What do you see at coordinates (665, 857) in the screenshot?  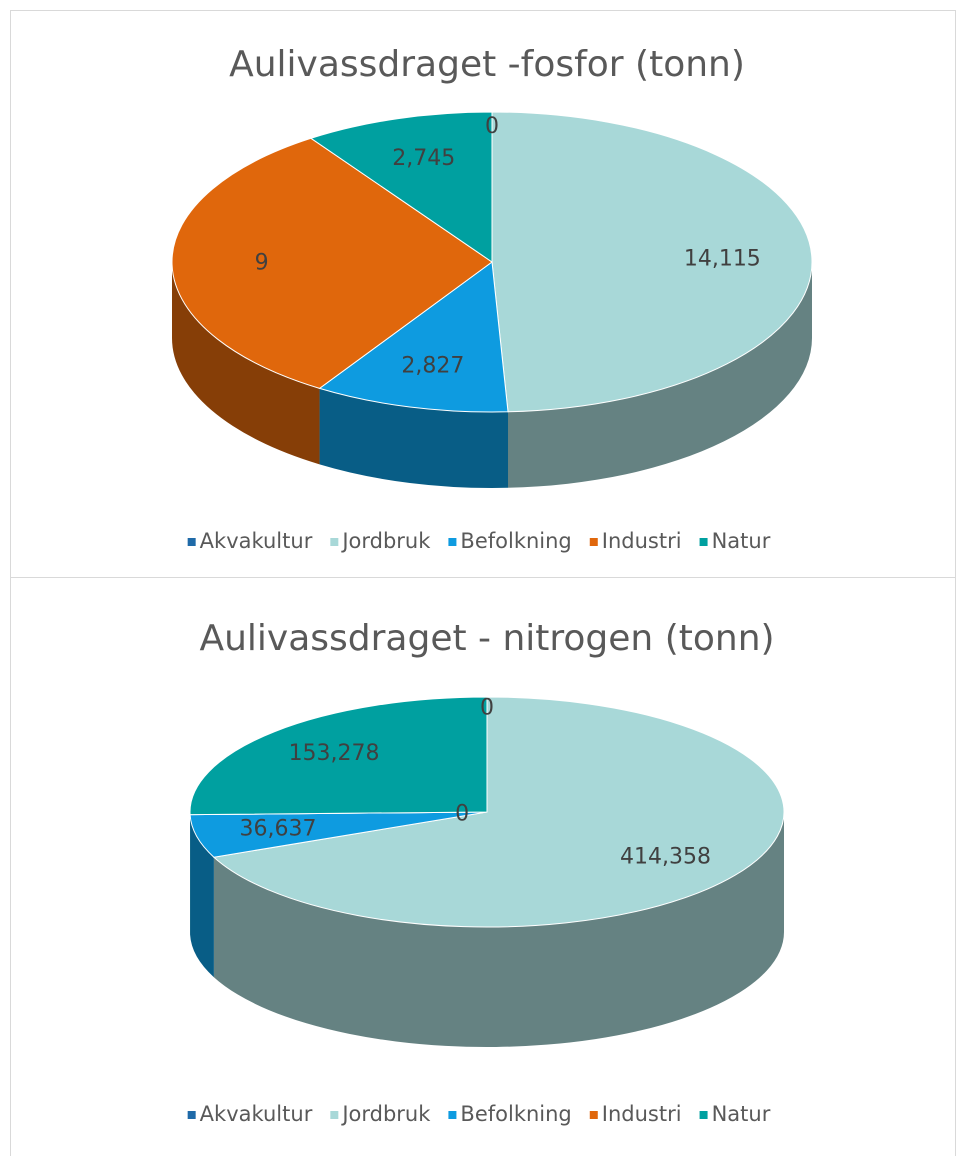 I see `data-label: 414,358` at bounding box center [665, 857].